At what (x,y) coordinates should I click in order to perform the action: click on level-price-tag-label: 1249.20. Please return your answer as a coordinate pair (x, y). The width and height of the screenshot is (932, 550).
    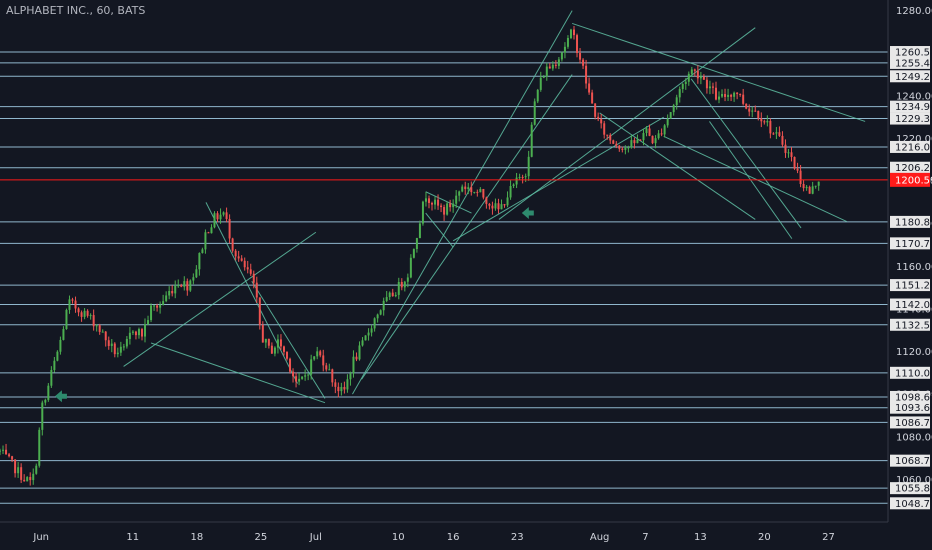
    Looking at the image, I should click on (913, 77).